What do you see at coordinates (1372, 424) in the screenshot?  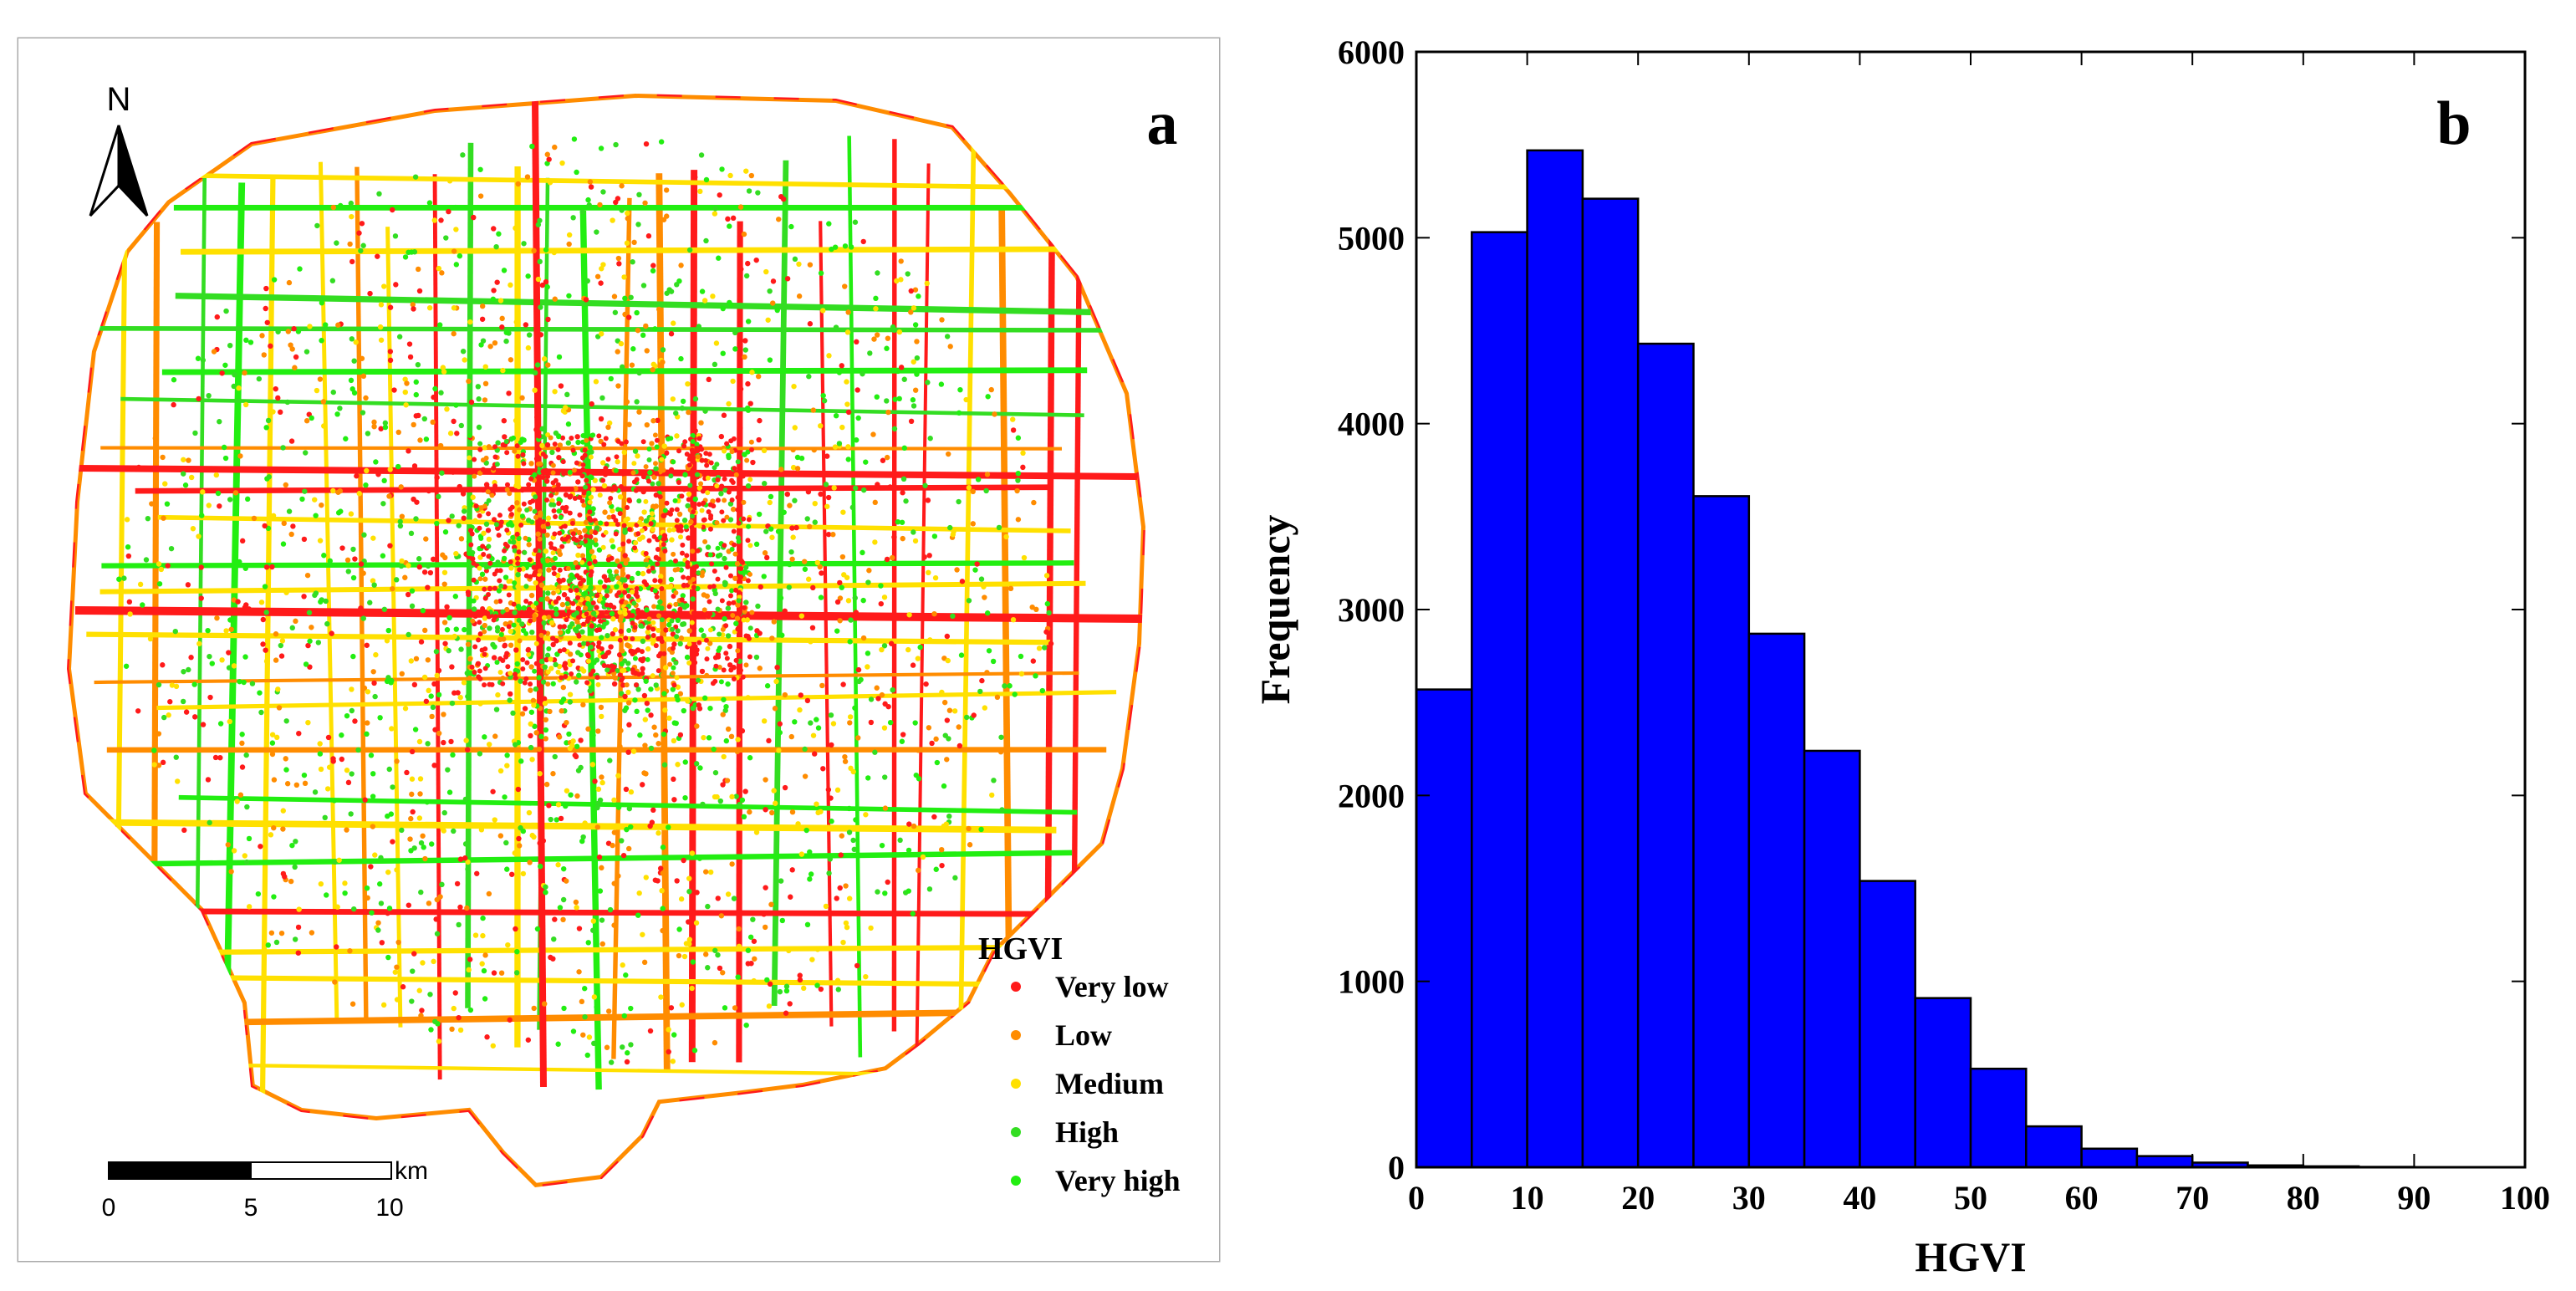 I see `y-tick-label: 4000` at bounding box center [1372, 424].